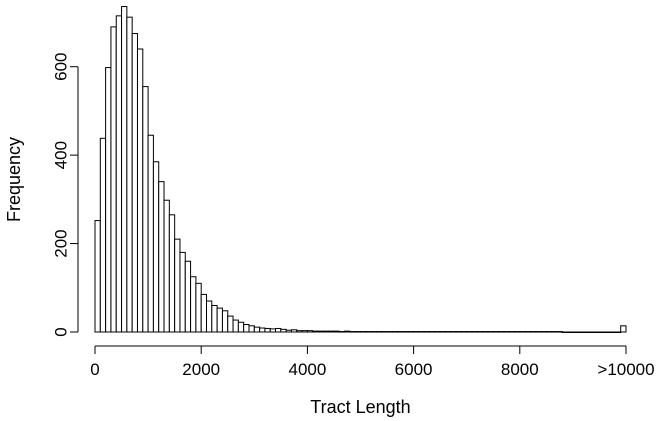  What do you see at coordinates (14, 179) in the screenshot?
I see `y-axis-title: Frequency` at bounding box center [14, 179].